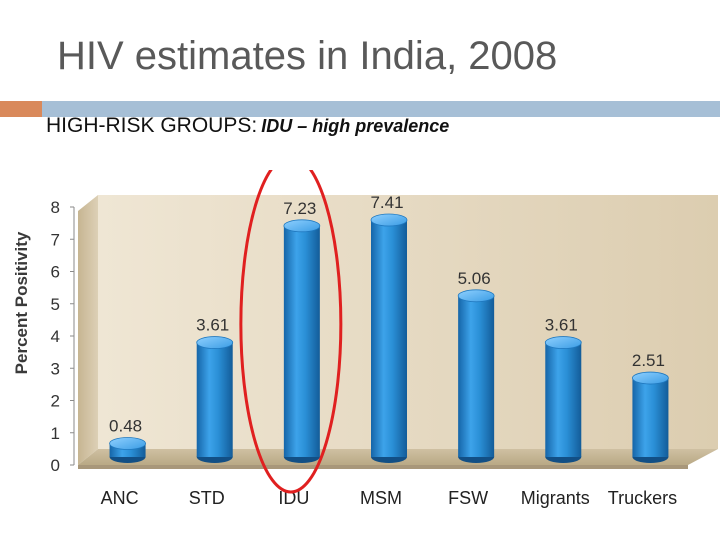 This screenshot has height=540, width=720. I want to click on data-label-fsw: 5.06, so click(474, 278).